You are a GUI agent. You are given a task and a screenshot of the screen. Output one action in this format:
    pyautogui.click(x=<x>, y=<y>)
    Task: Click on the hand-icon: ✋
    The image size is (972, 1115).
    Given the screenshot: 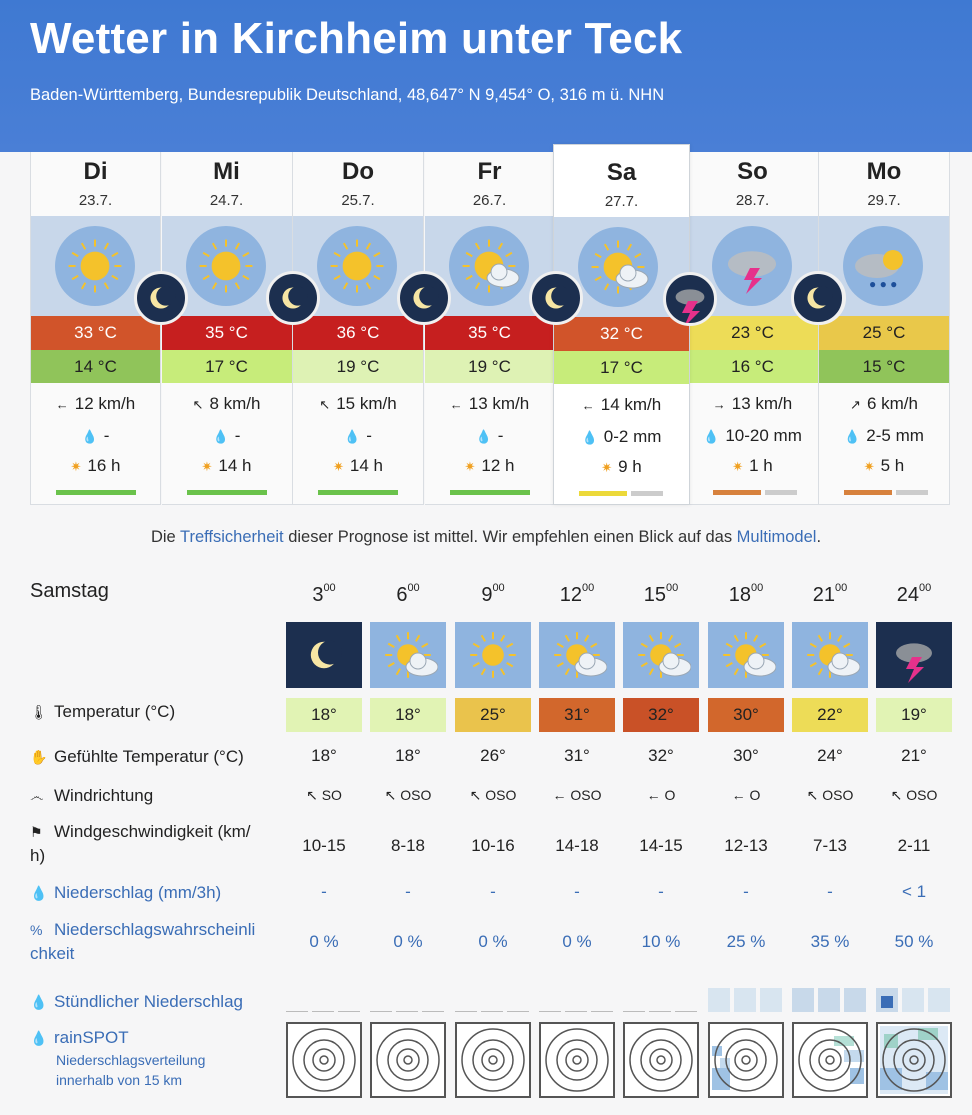 What is the action you would take?
    pyautogui.click(x=39, y=757)
    